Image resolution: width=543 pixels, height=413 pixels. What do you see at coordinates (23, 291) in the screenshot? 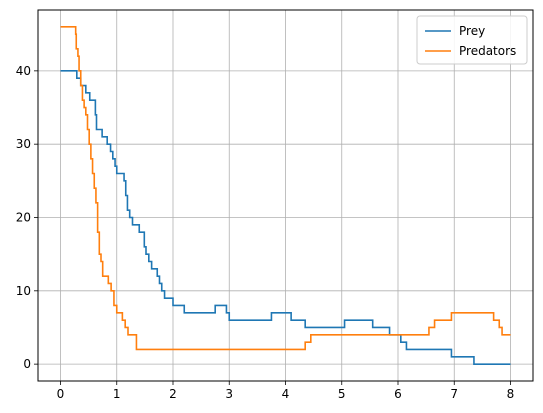
I see `y-tick-label: 10` at bounding box center [23, 291].